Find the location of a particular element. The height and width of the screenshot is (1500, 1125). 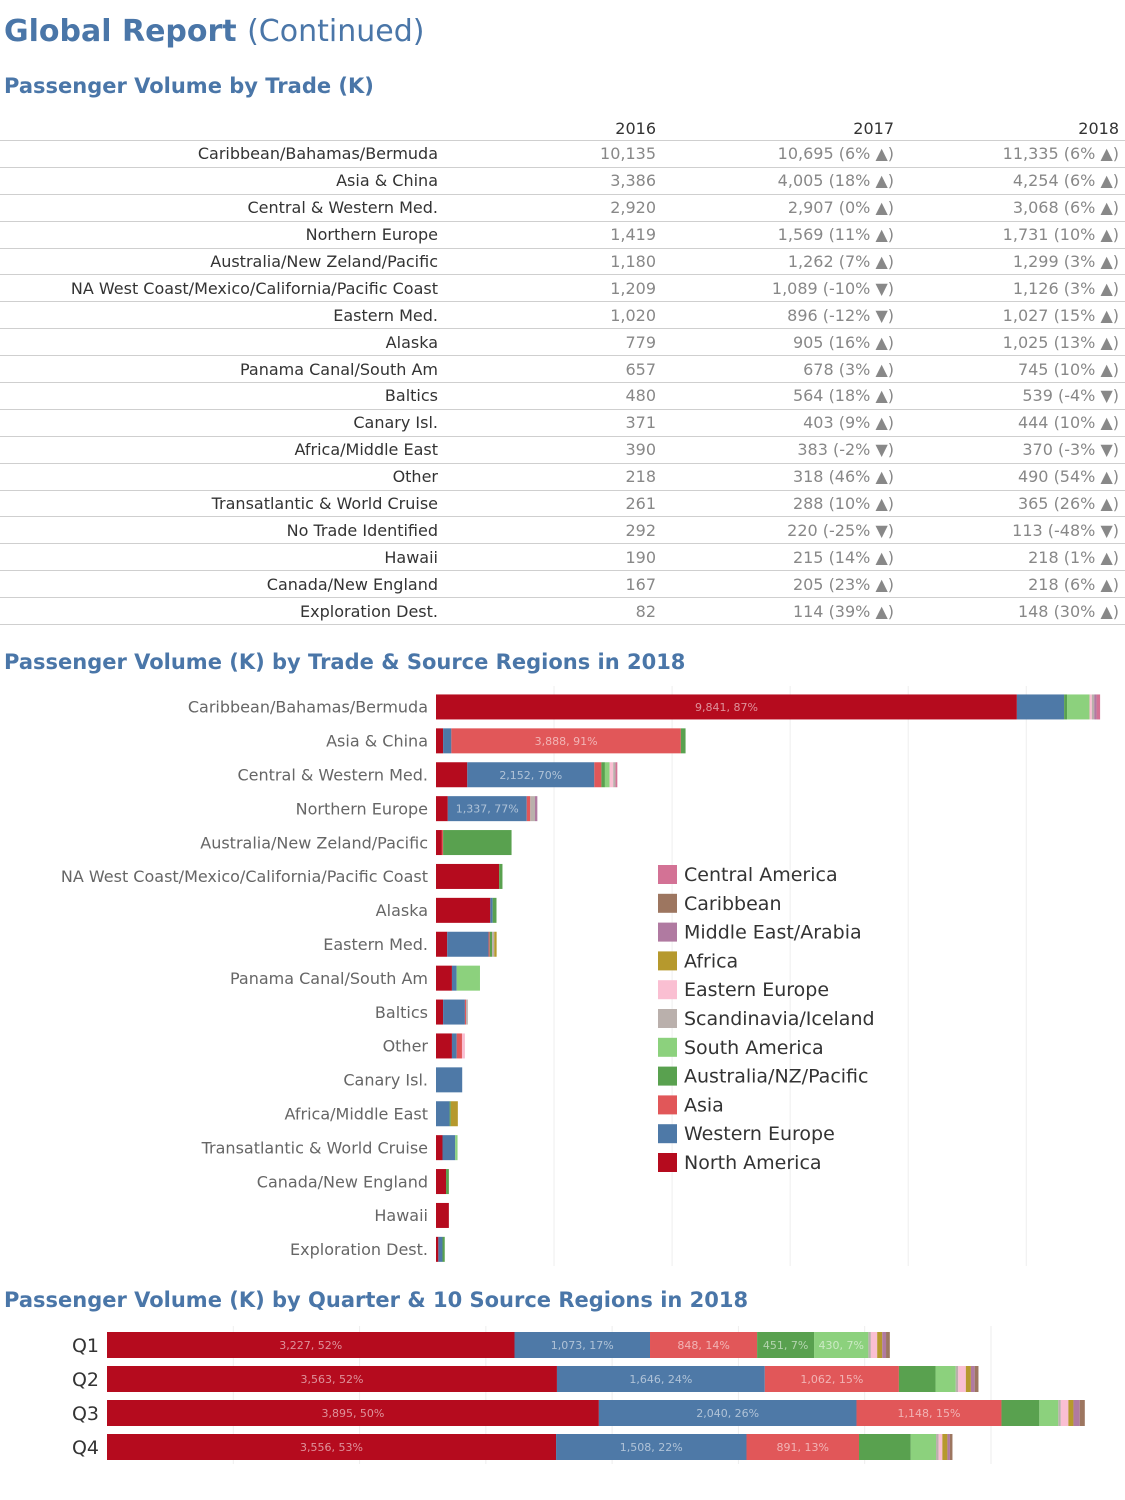

value-2018-cell: 1,731 (10% ▲) is located at coordinates (1012, 234).